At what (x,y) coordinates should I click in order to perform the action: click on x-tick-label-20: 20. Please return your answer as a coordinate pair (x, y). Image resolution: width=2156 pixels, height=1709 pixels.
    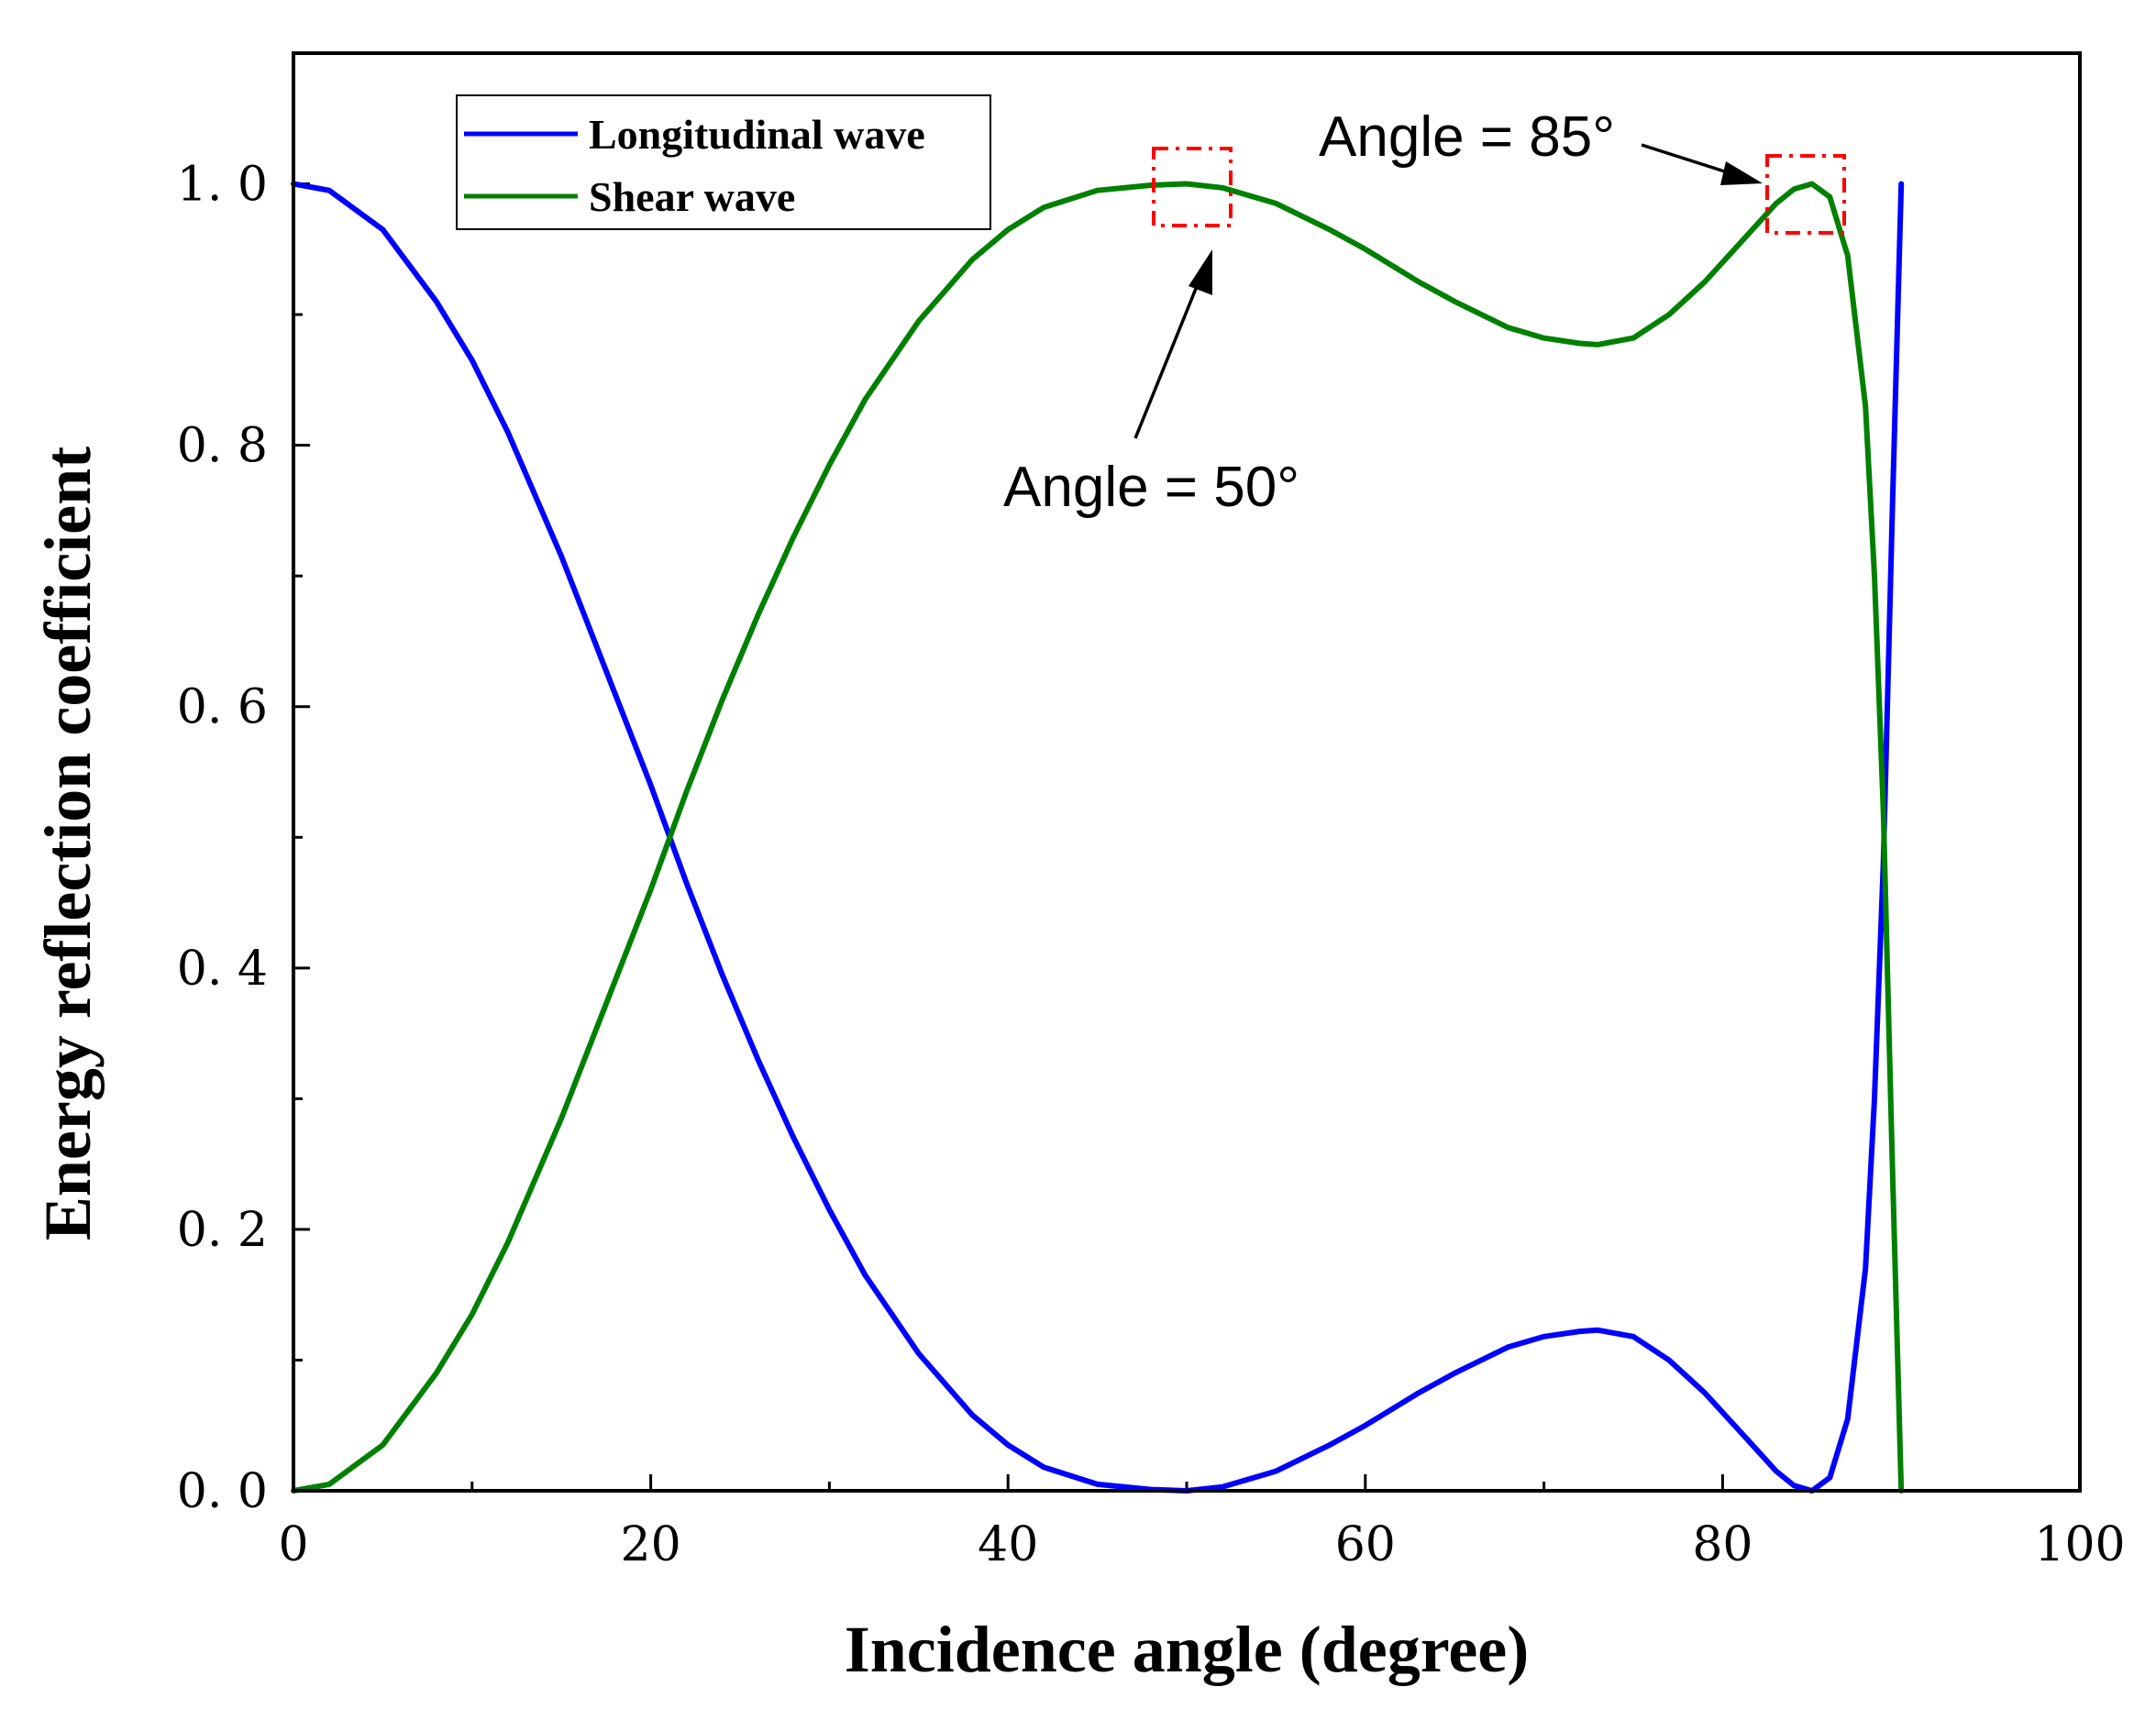
    Looking at the image, I should click on (651, 1545).